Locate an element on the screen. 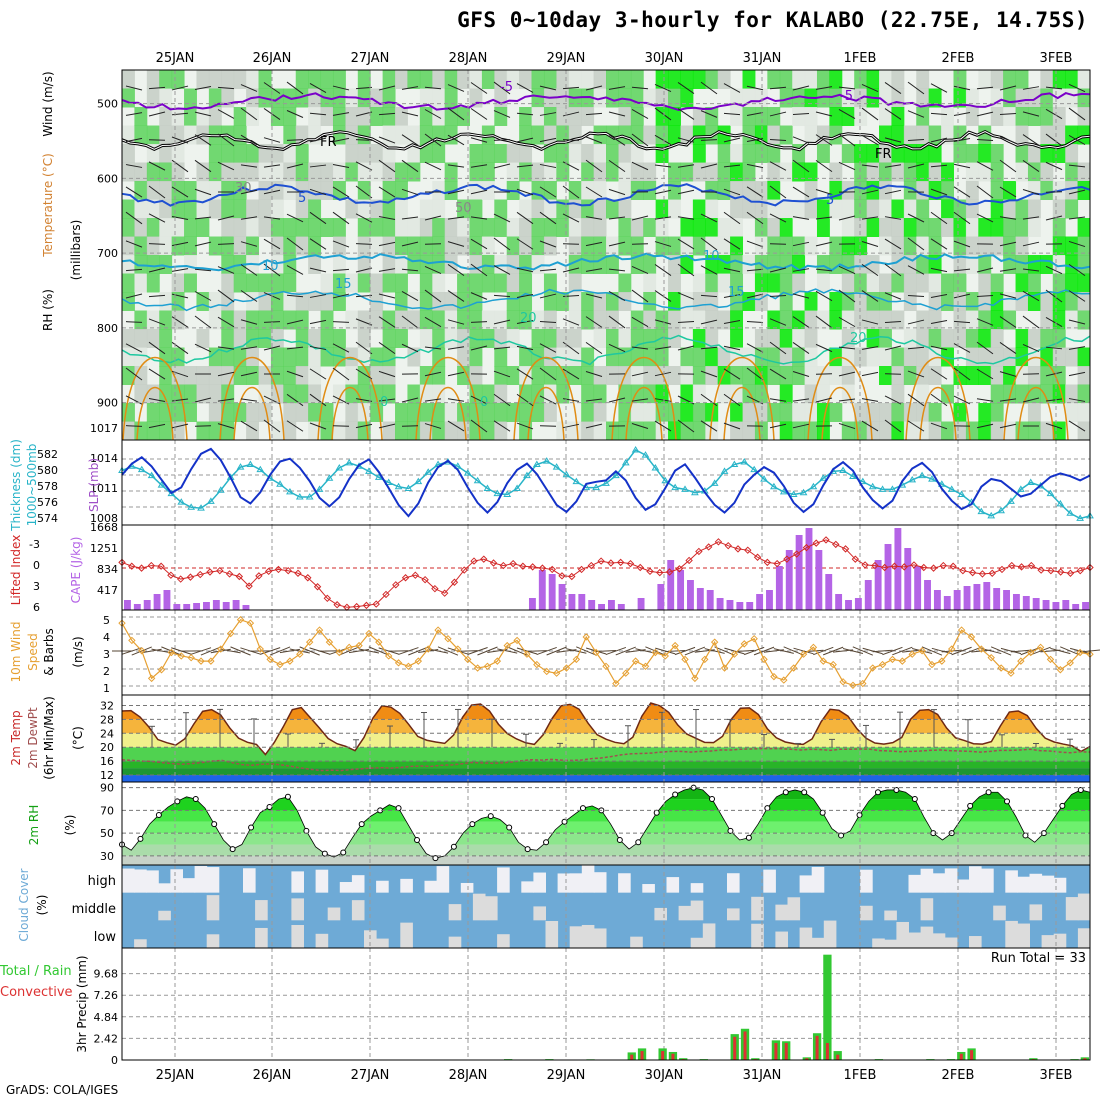 This screenshot has height=1100, width=1100. rh-marker is located at coordinates (324, 853).